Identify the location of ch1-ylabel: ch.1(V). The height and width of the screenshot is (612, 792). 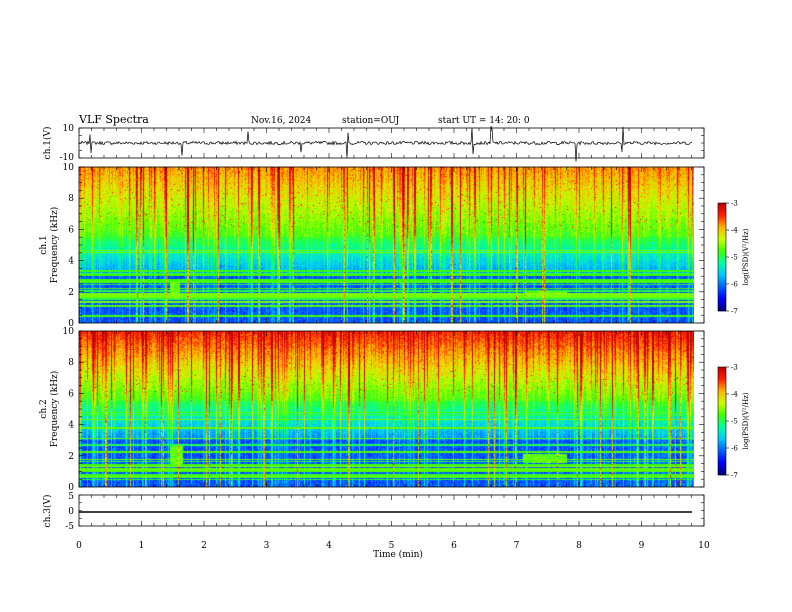
(47, 143).